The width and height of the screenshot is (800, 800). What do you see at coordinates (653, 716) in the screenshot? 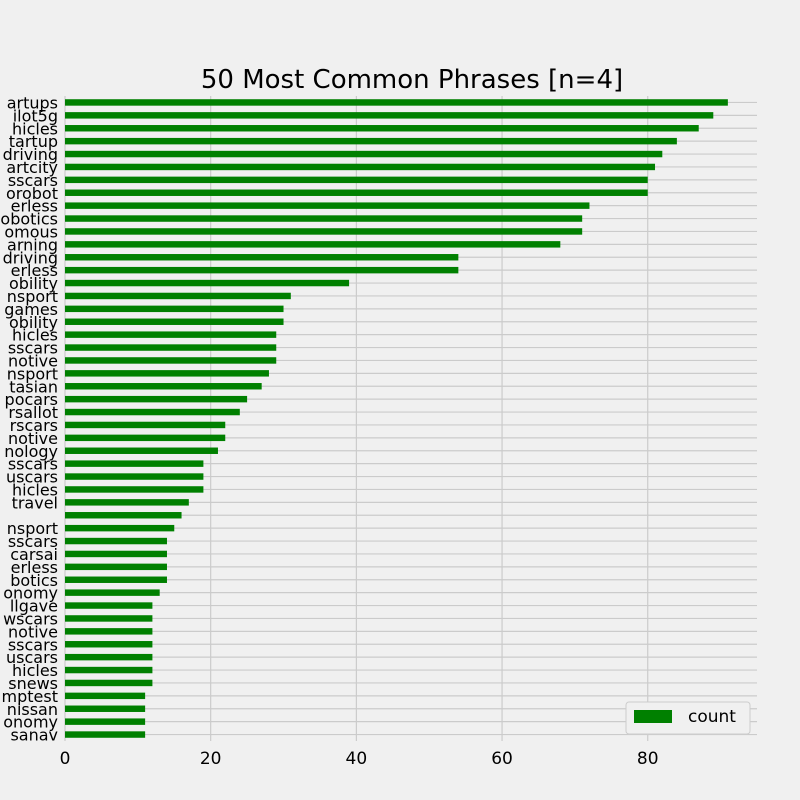
I see `legend-swatch` at bounding box center [653, 716].